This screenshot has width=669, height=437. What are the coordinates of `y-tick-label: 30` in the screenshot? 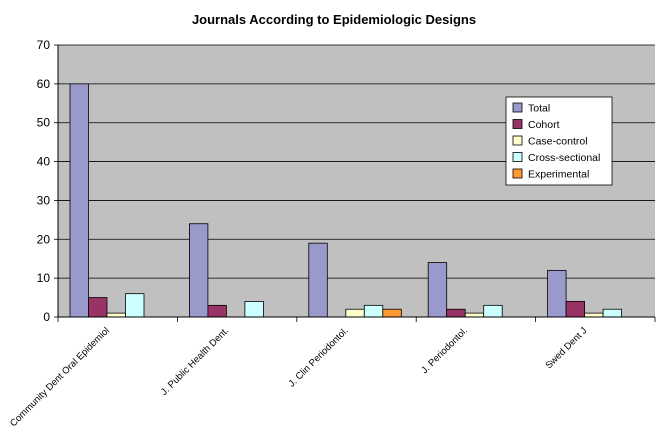 It's located at (44, 200).